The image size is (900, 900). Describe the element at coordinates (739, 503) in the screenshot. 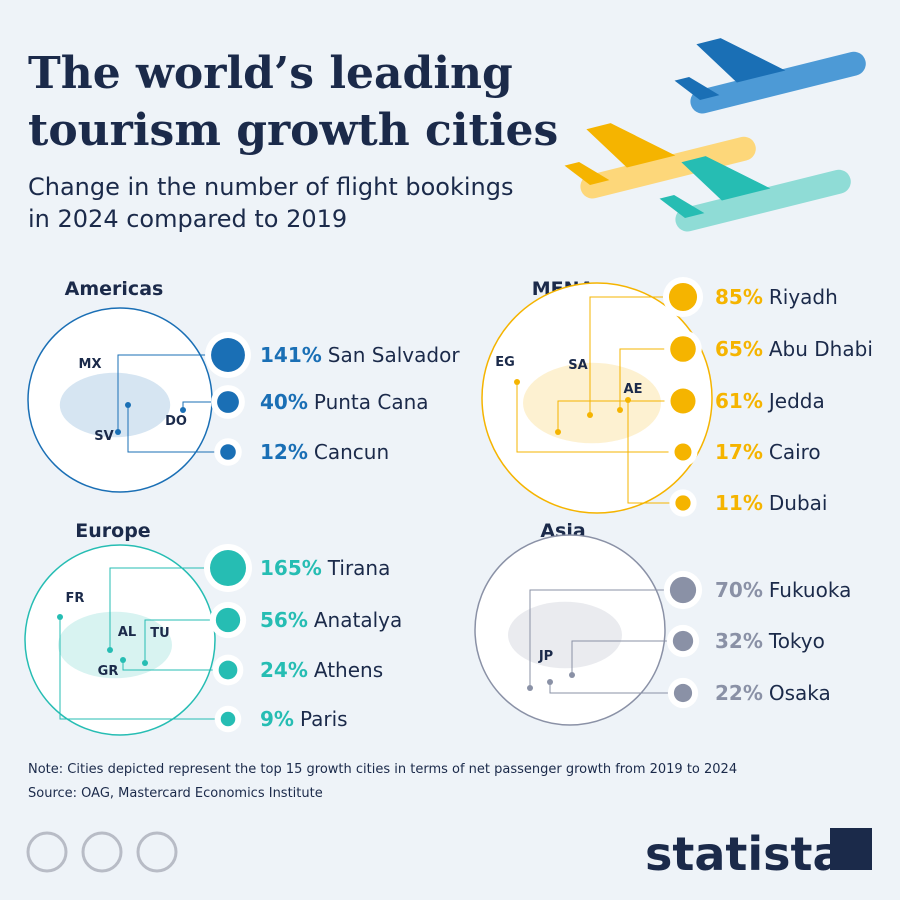

I see `value-label: 11%` at that location.